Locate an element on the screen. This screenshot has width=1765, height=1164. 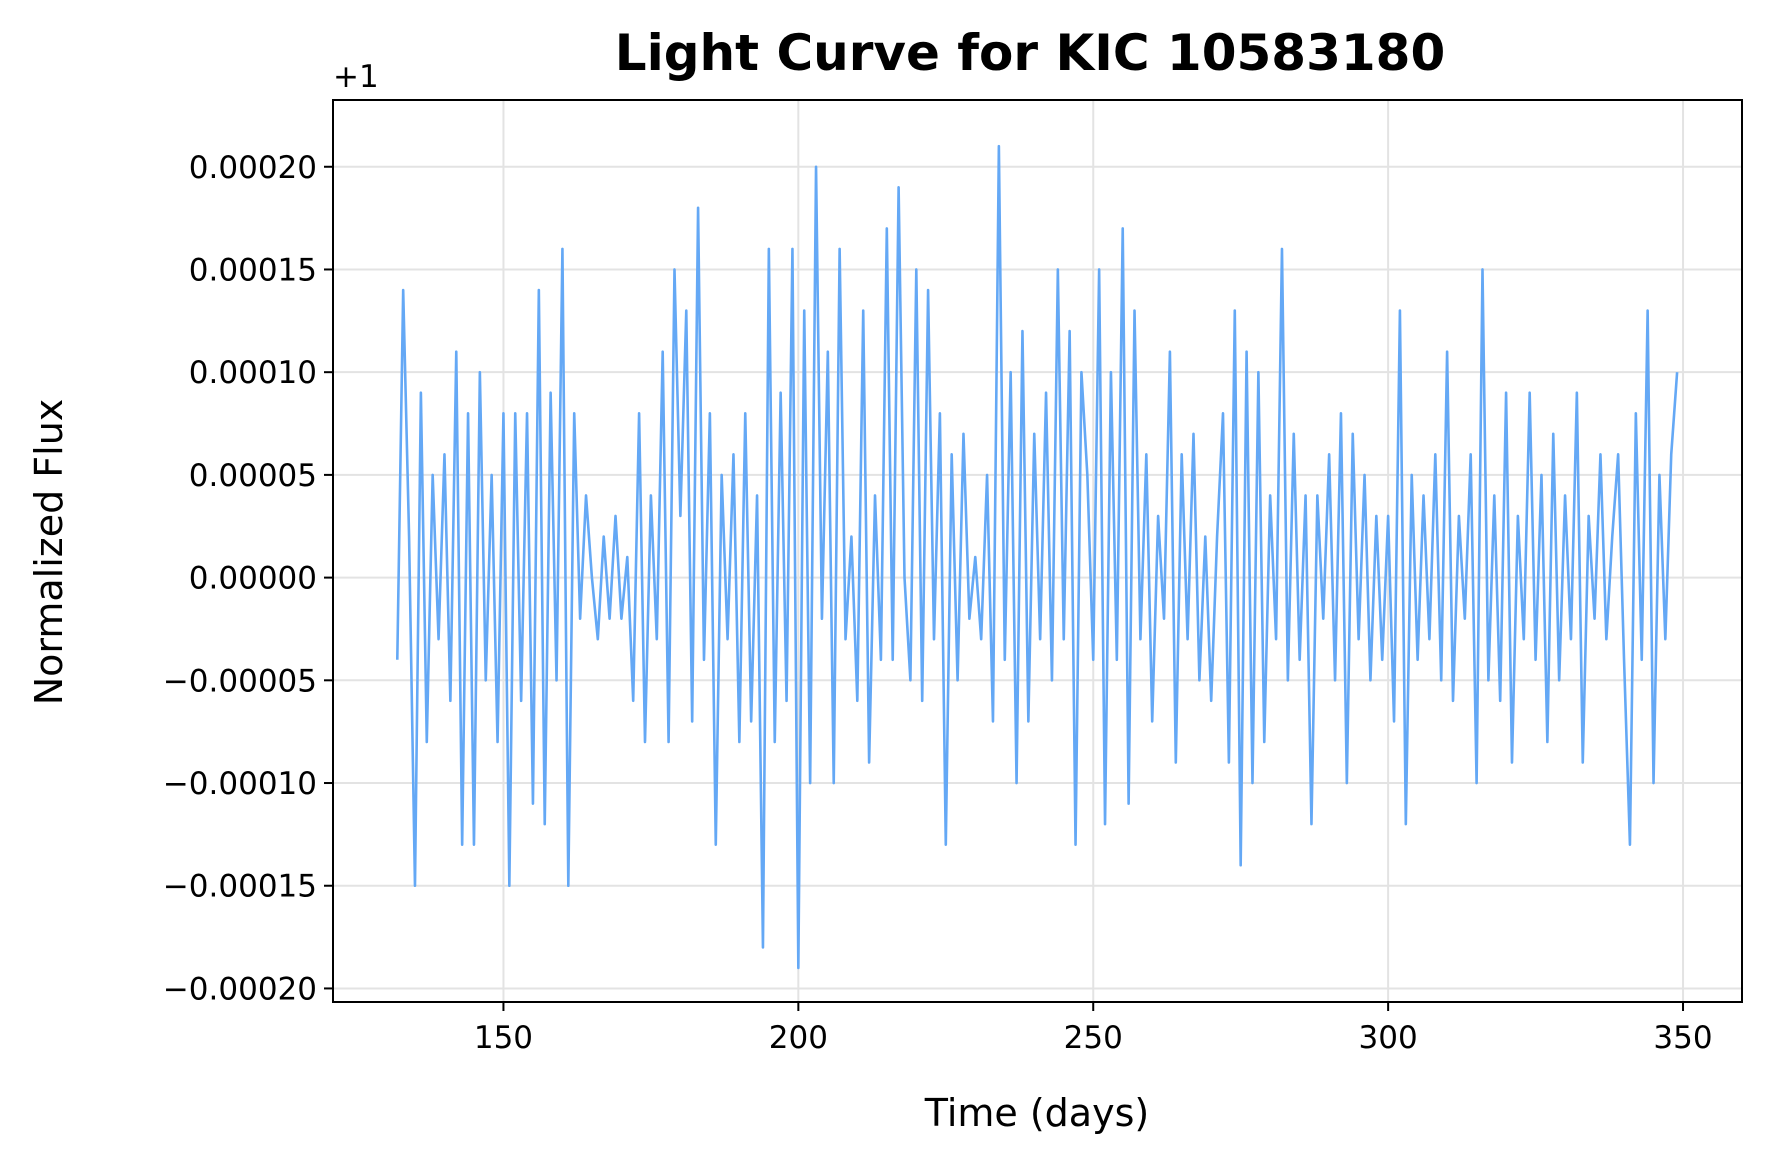
y-tick-label: 0.00005 is located at coordinates (253, 476).